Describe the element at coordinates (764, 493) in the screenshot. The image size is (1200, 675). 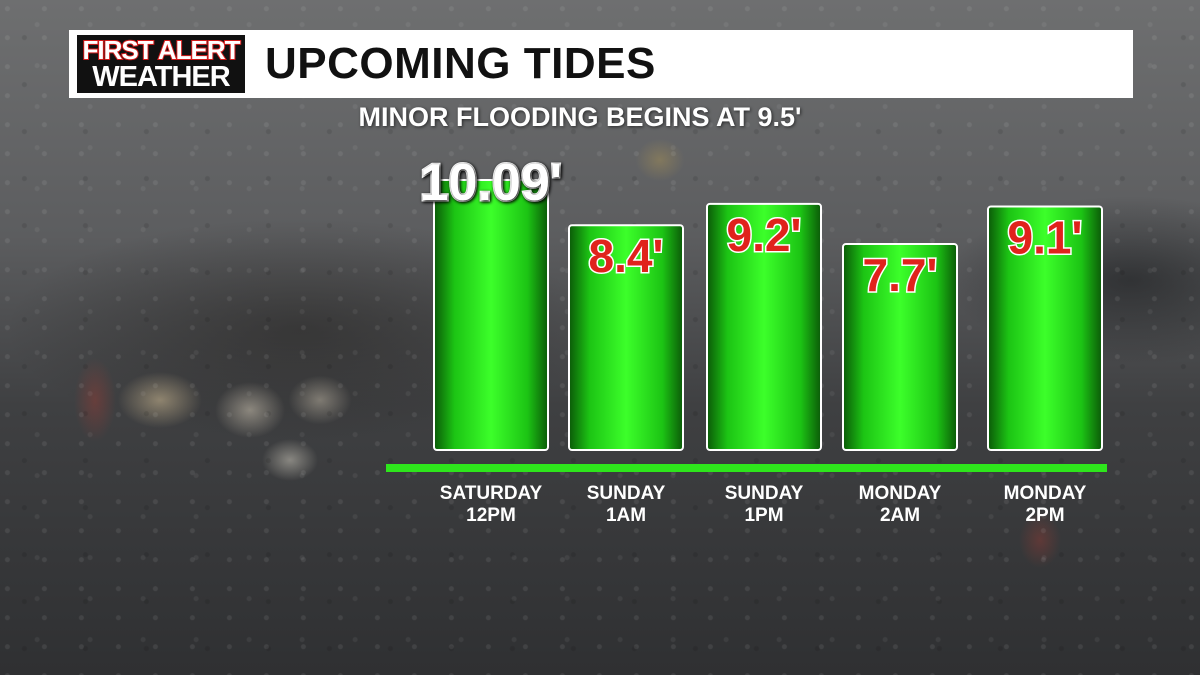
I see `x-tick-label-2-0: SUNDAY` at that location.